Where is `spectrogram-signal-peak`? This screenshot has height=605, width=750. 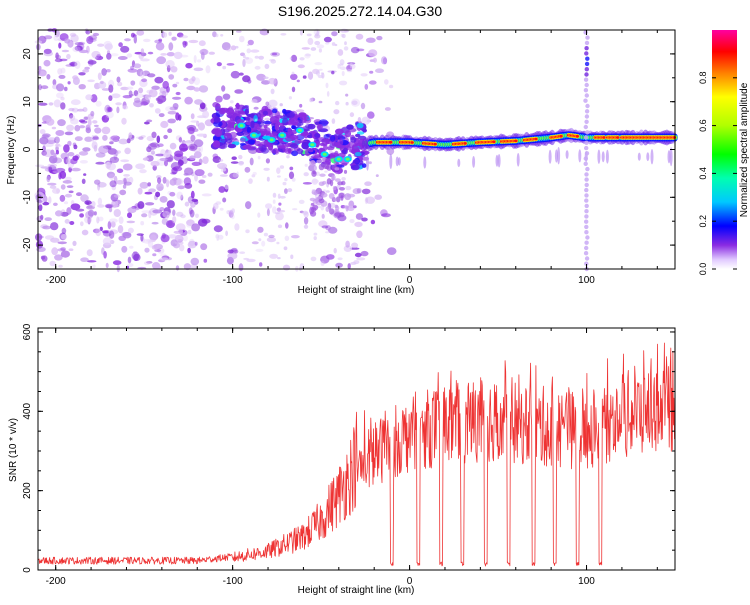 spectrogram-signal-peak is located at coordinates (271, 140).